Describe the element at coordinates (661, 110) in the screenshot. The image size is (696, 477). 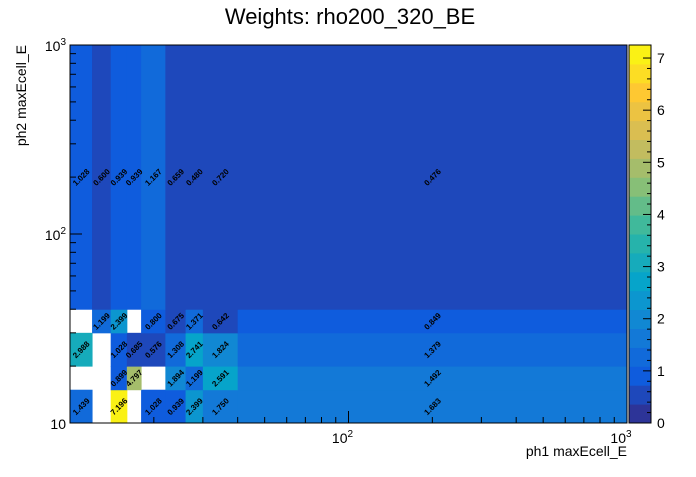
I see `palette-tick-label: 6` at that location.